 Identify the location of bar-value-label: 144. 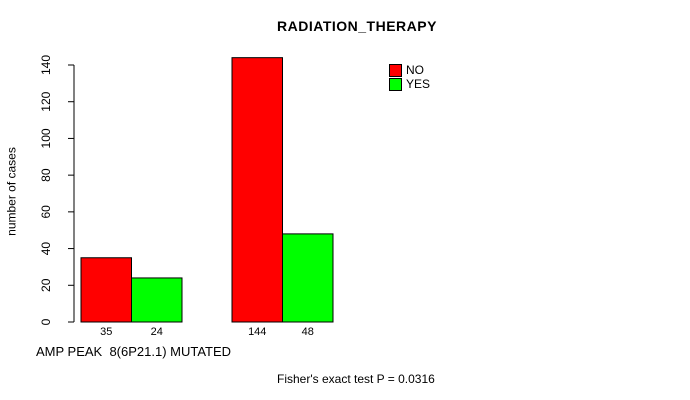
(257, 332).